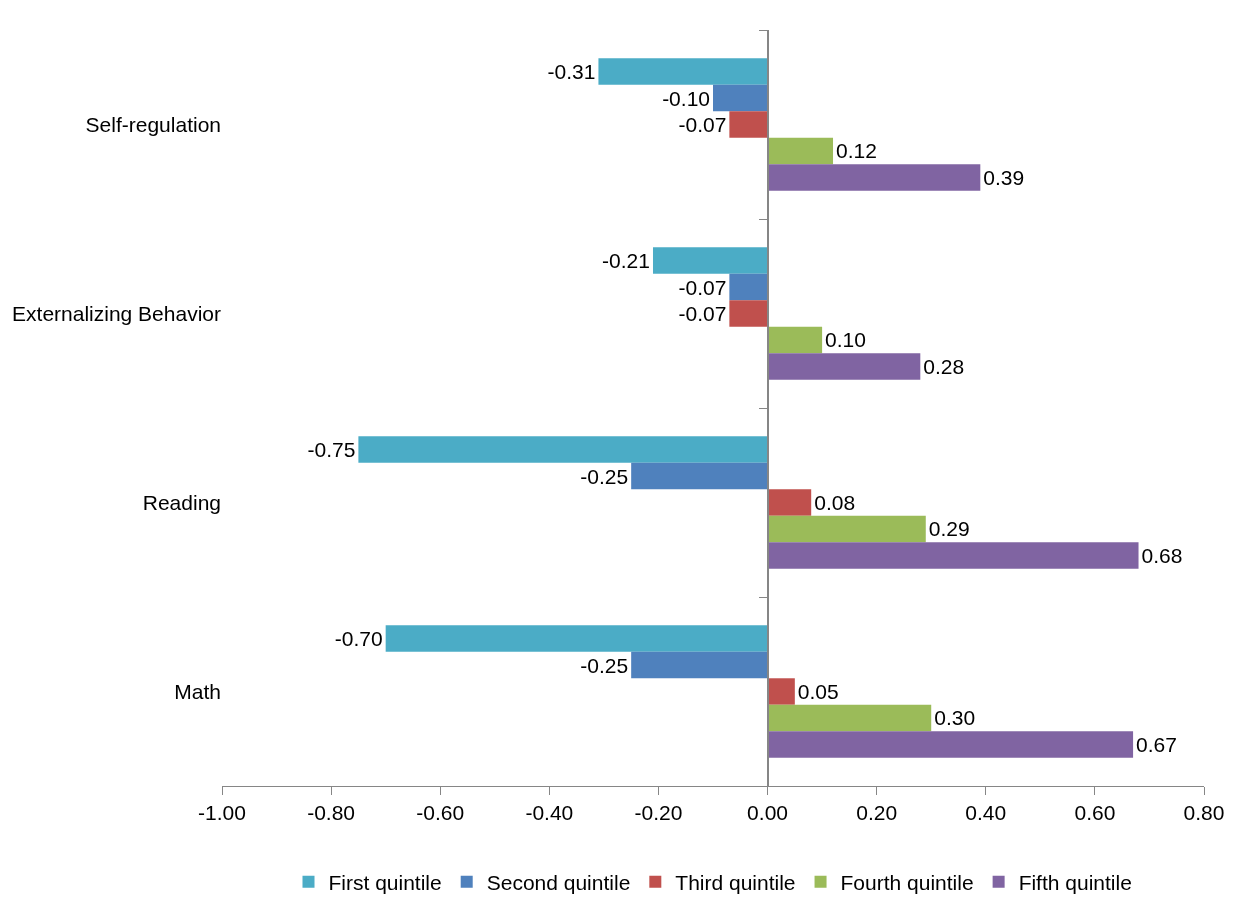 The height and width of the screenshot is (915, 1254). I want to click on x-tick-label: -0.40, so click(549, 813).